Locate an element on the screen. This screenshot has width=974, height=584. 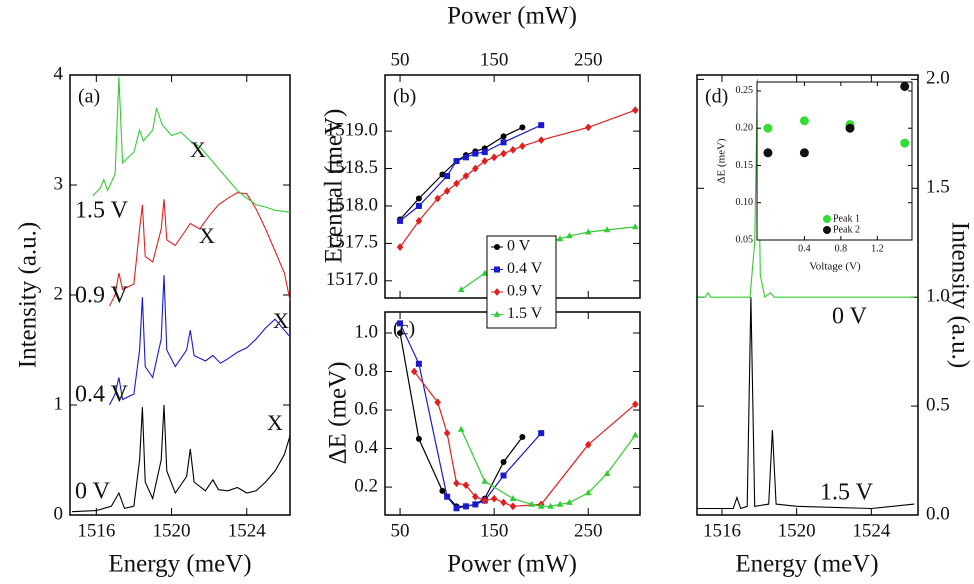
x-tick-label: 1.2 is located at coordinates (877, 248).